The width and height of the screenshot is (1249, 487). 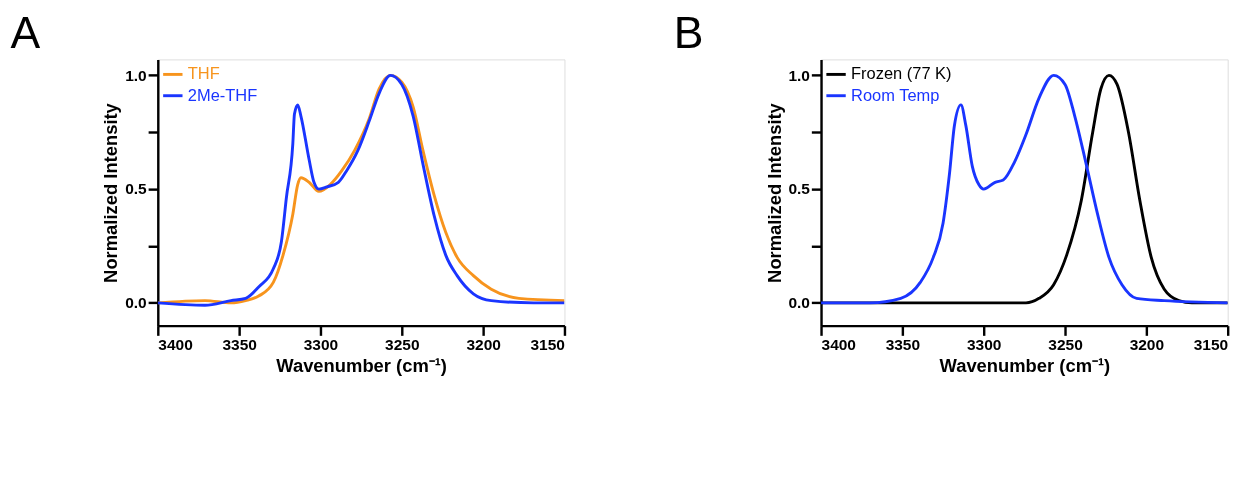 What do you see at coordinates (895, 94) in the screenshot?
I see `legend-label: Room Temp` at bounding box center [895, 94].